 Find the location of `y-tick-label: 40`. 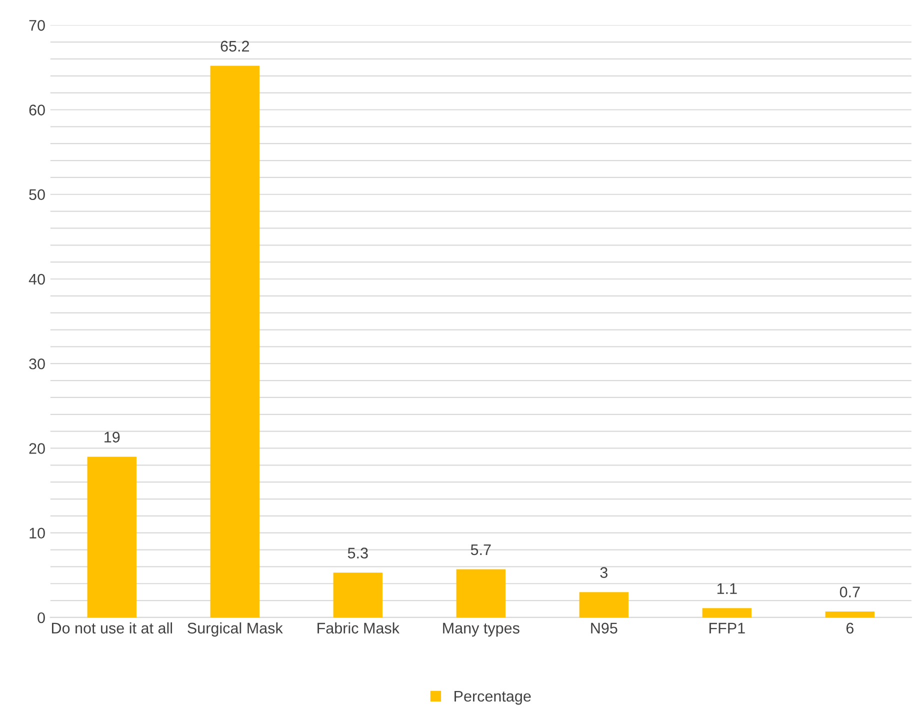

y-tick-label: 40 is located at coordinates (36, 279).